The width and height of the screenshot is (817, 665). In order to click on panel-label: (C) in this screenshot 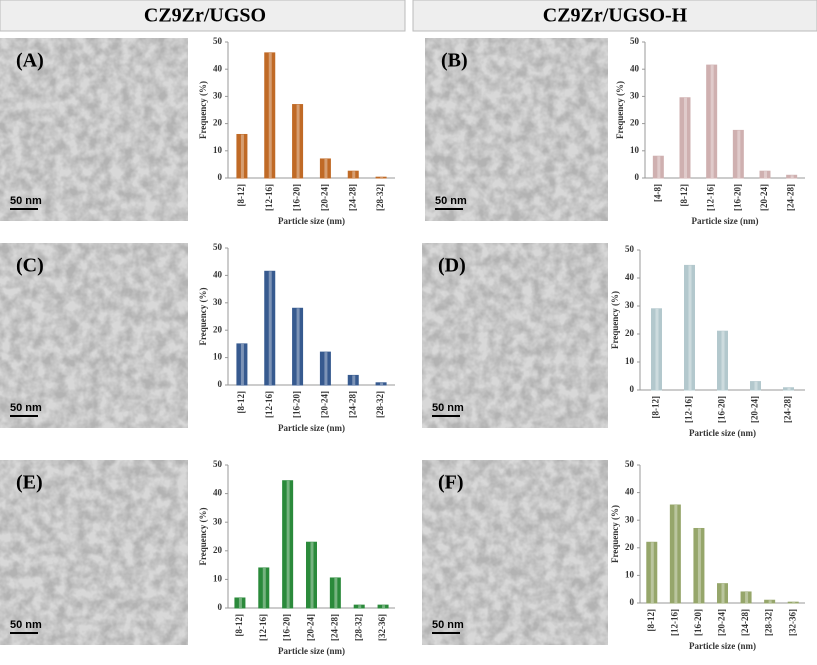, I will do `click(30, 266)`.